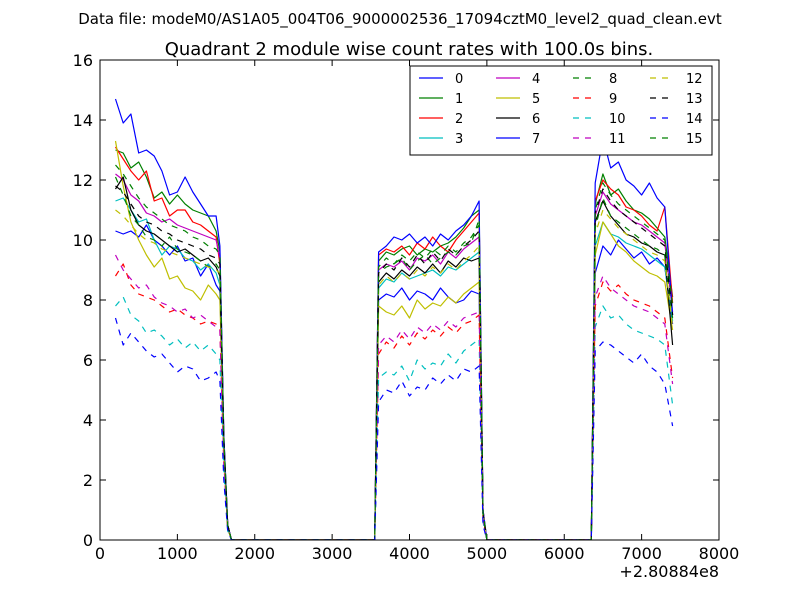 Image resolution: width=800 pixels, height=600 pixels. I want to click on y-tick-label: 16, so click(83, 60).